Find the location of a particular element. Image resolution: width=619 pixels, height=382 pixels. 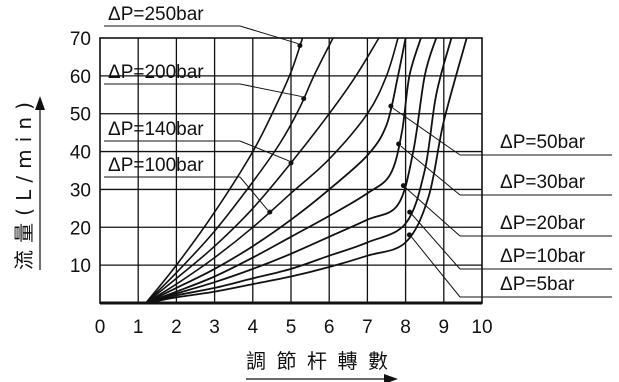

series-label: ΔP=200bar is located at coordinates (156, 72).